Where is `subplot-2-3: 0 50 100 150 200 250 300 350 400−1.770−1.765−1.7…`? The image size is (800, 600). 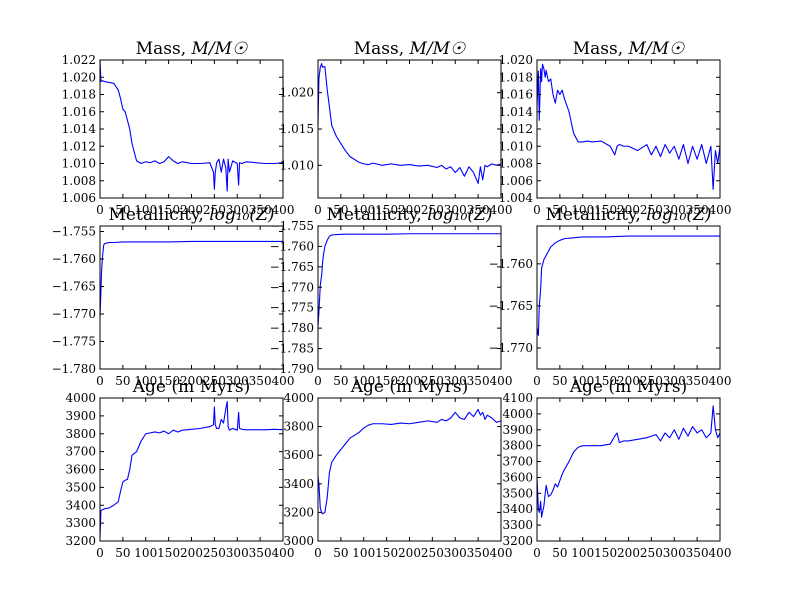
subplot-2-3: 0 50 100 150 200 250 300 350 400−1.770−1.765−1.7… is located at coordinates (610, 296).